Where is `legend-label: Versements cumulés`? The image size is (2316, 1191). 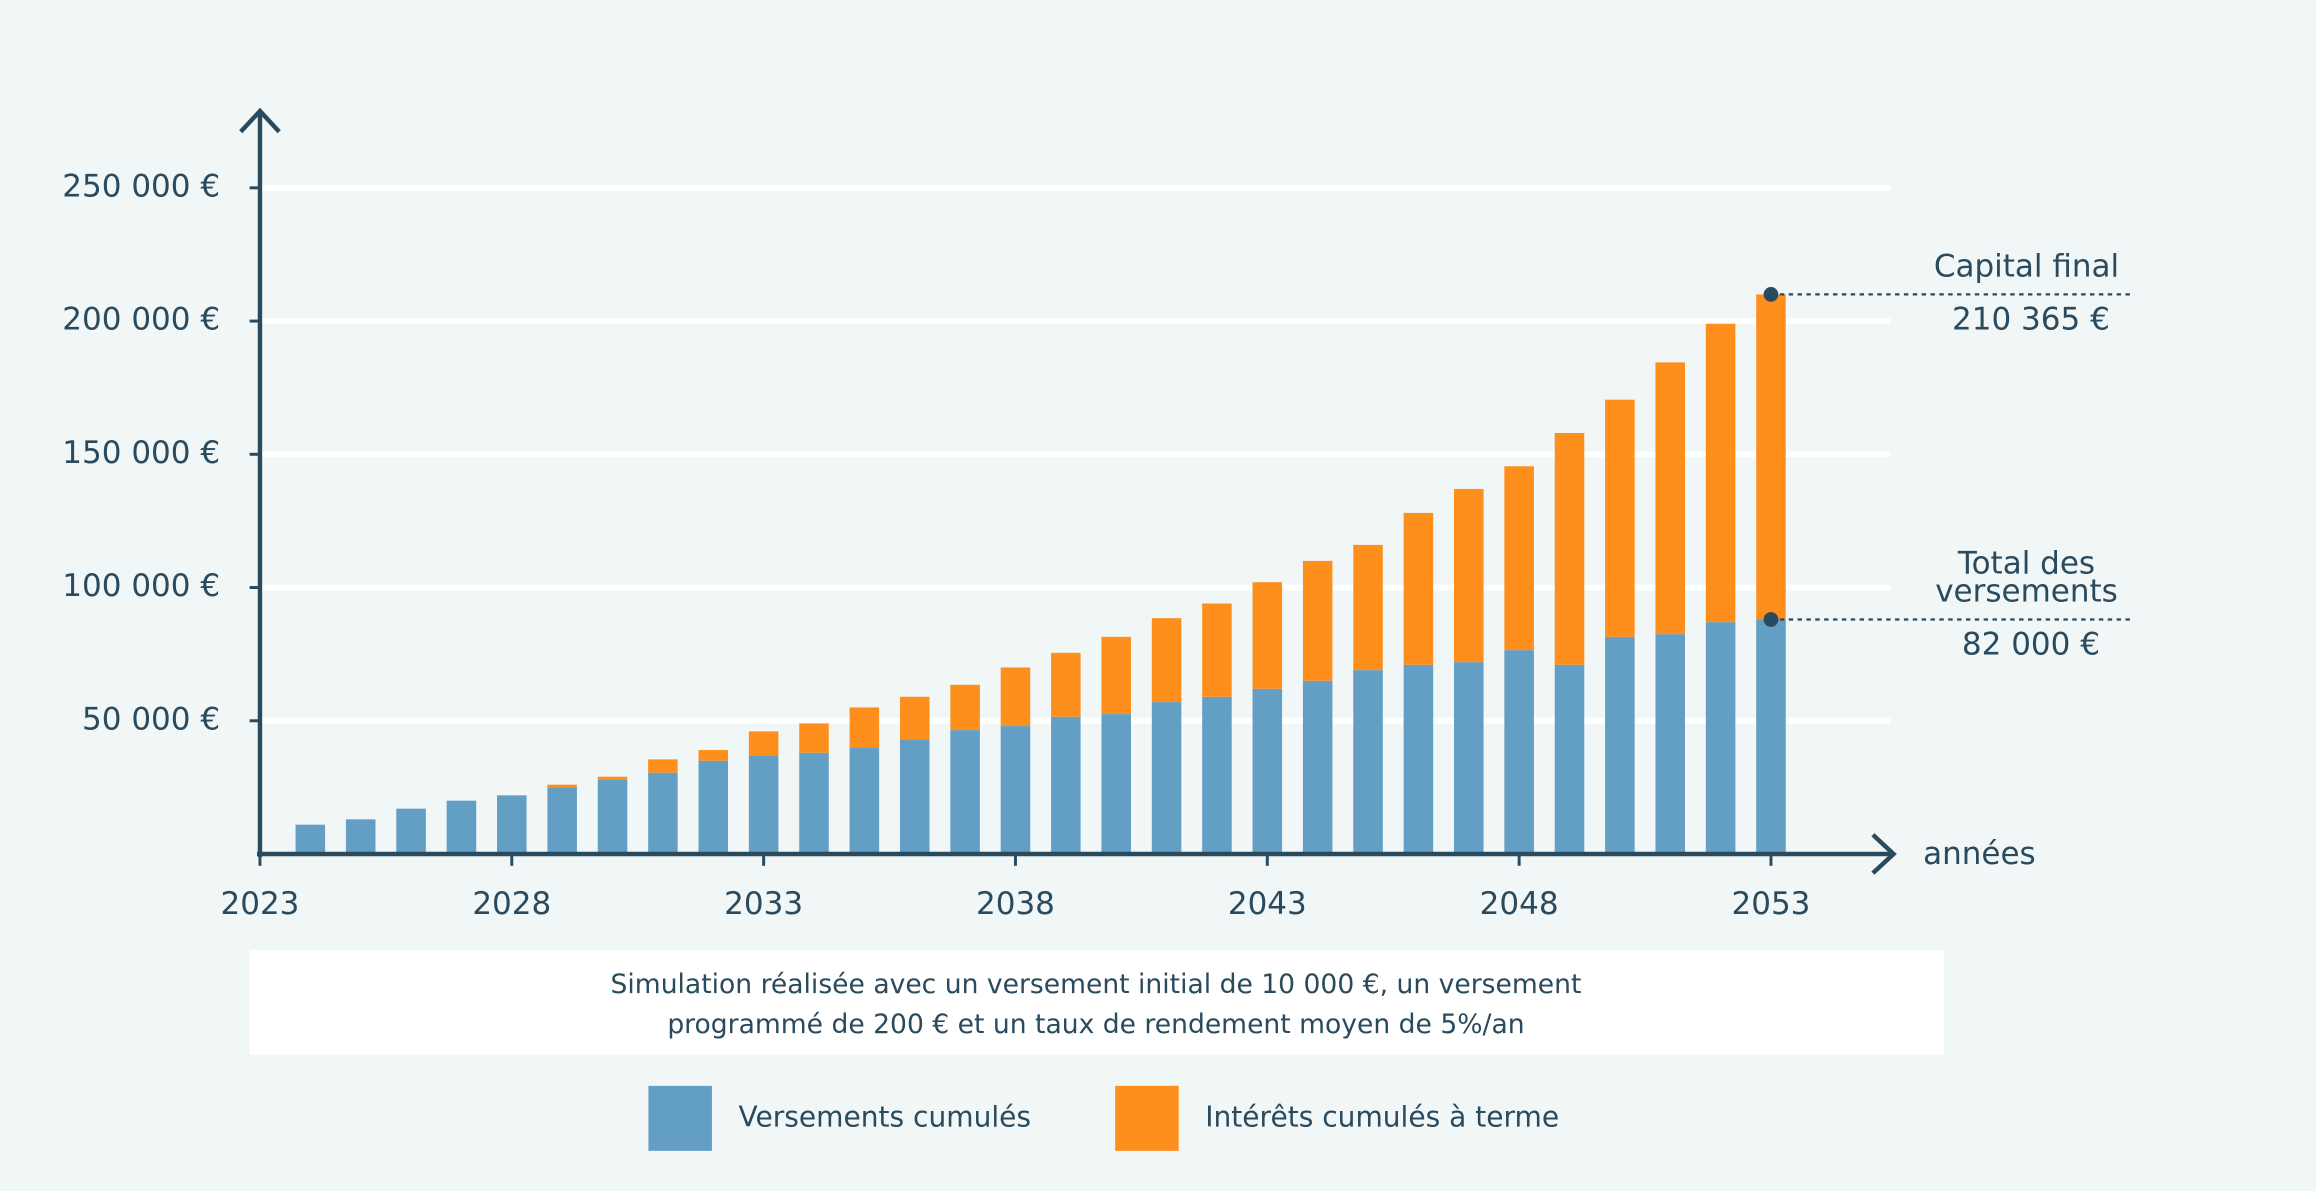 legend-label: Versements cumulés is located at coordinates (885, 1116).